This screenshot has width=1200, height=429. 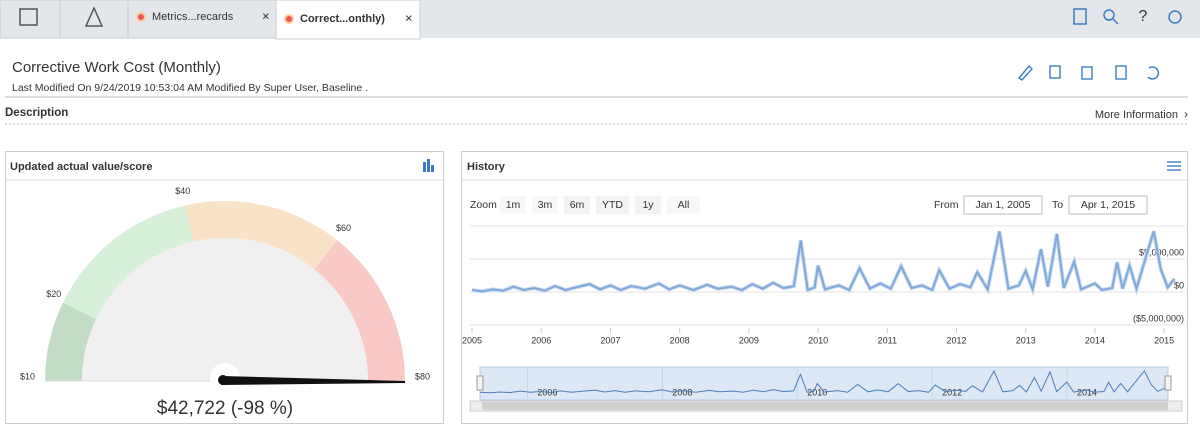 I want to click on description-label: Description, so click(x=36, y=113).